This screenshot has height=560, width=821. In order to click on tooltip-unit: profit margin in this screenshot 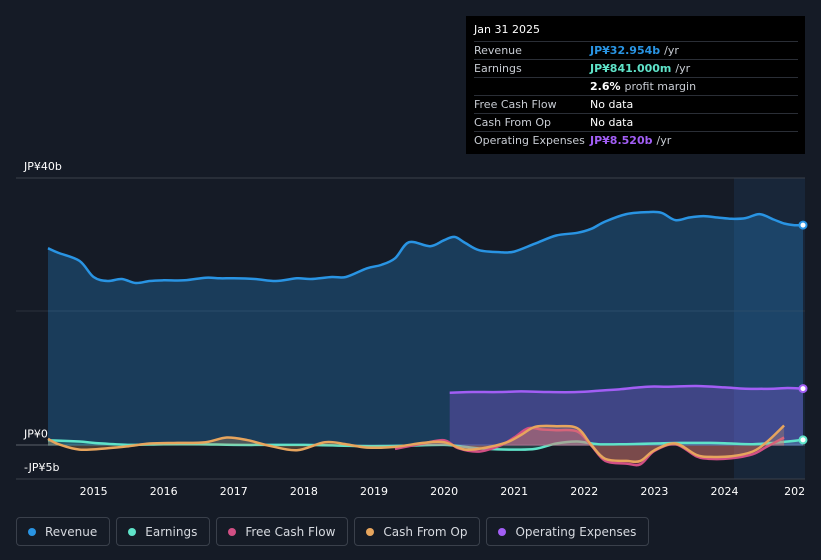, I will do `click(660, 86)`.